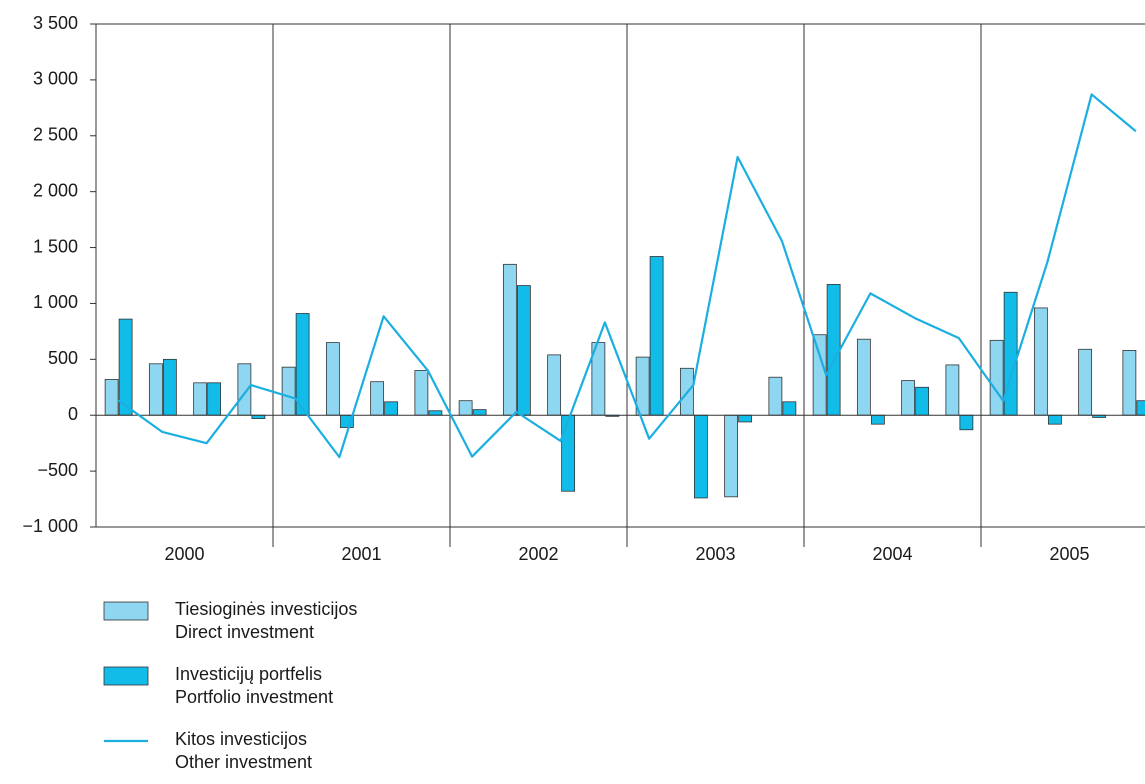  Describe the element at coordinates (50, 526) in the screenshot. I see `y-tick-label: −1 000` at that location.